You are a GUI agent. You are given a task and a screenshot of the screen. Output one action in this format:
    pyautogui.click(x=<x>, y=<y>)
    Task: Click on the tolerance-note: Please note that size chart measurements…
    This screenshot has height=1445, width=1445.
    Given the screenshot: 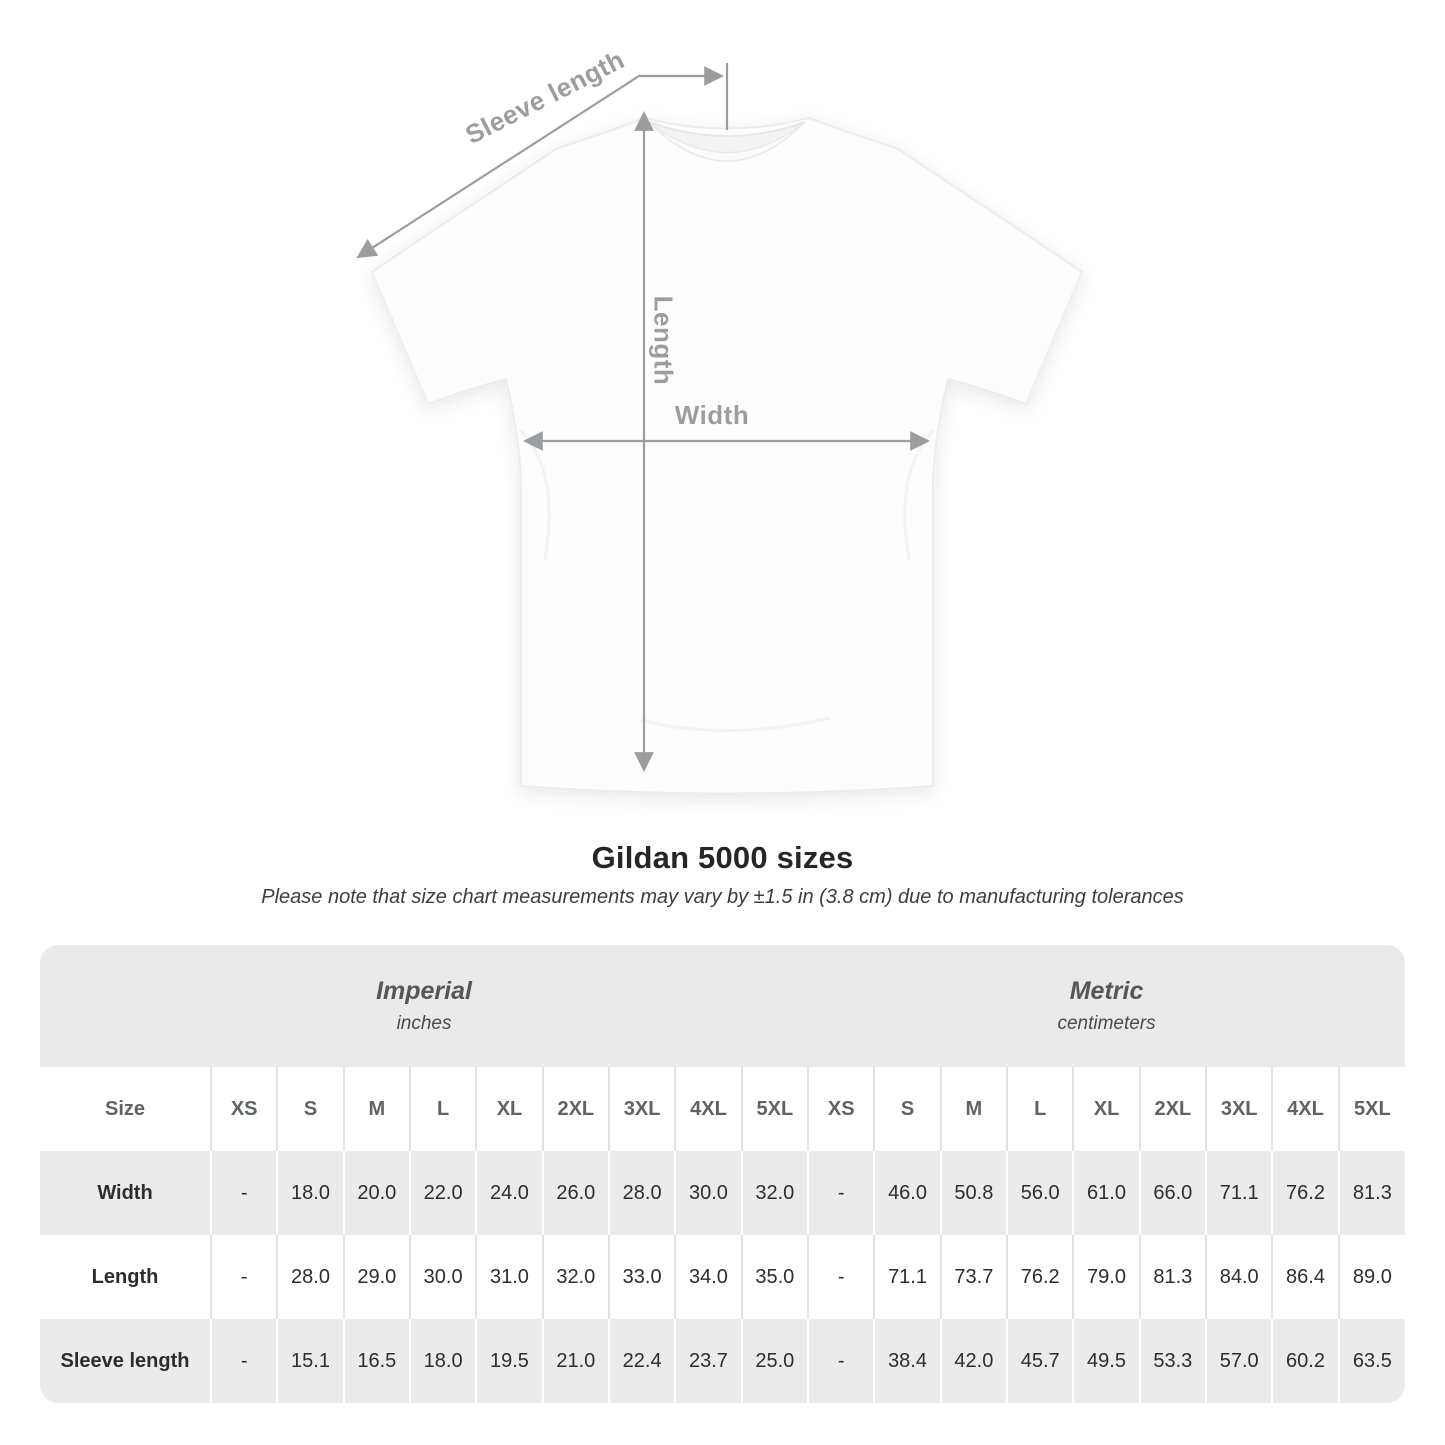 What is the action you would take?
    pyautogui.click(x=722, y=897)
    